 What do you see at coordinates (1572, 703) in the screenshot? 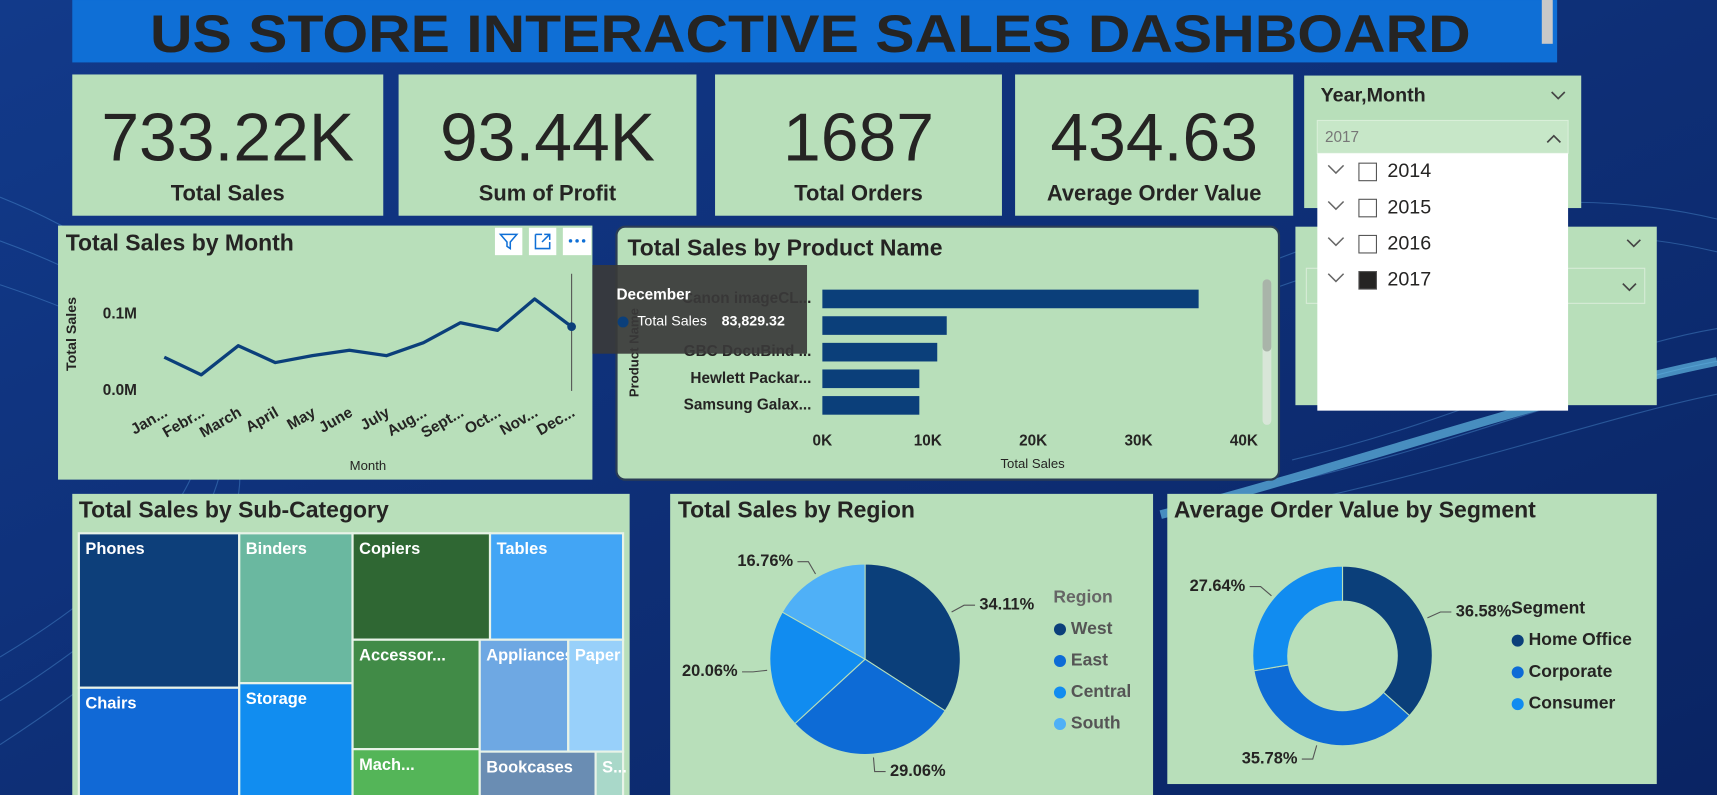
I see `legend-label: Consumer` at bounding box center [1572, 703].